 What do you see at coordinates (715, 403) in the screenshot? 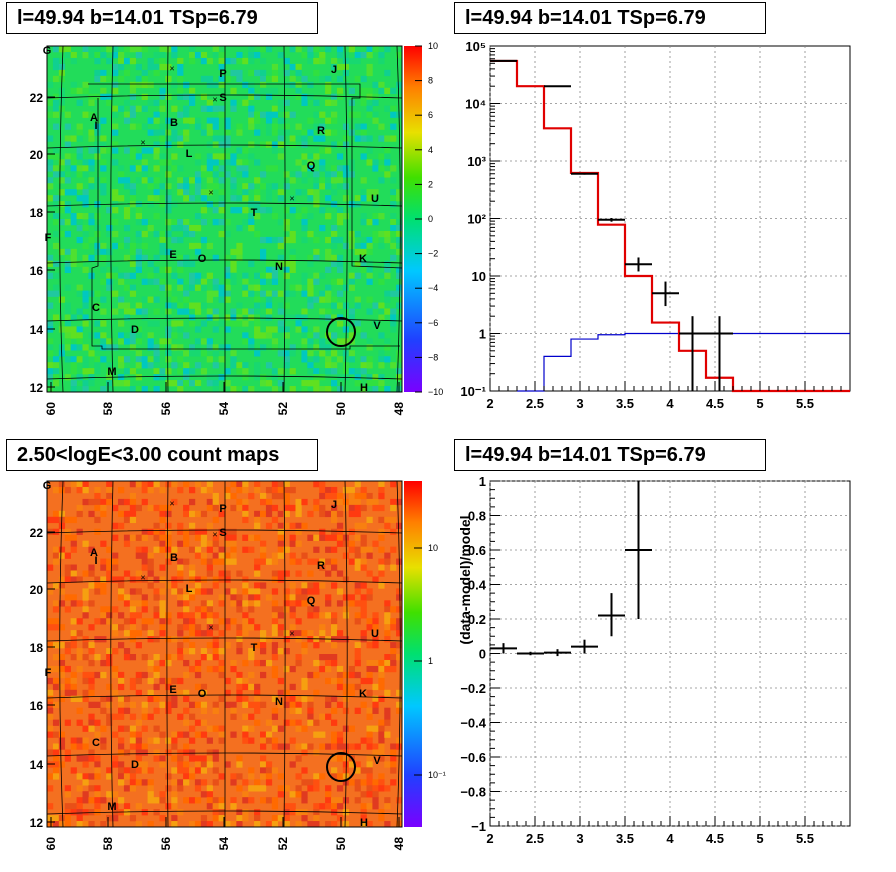
I see `x-tick-label: 4.5` at bounding box center [715, 403].